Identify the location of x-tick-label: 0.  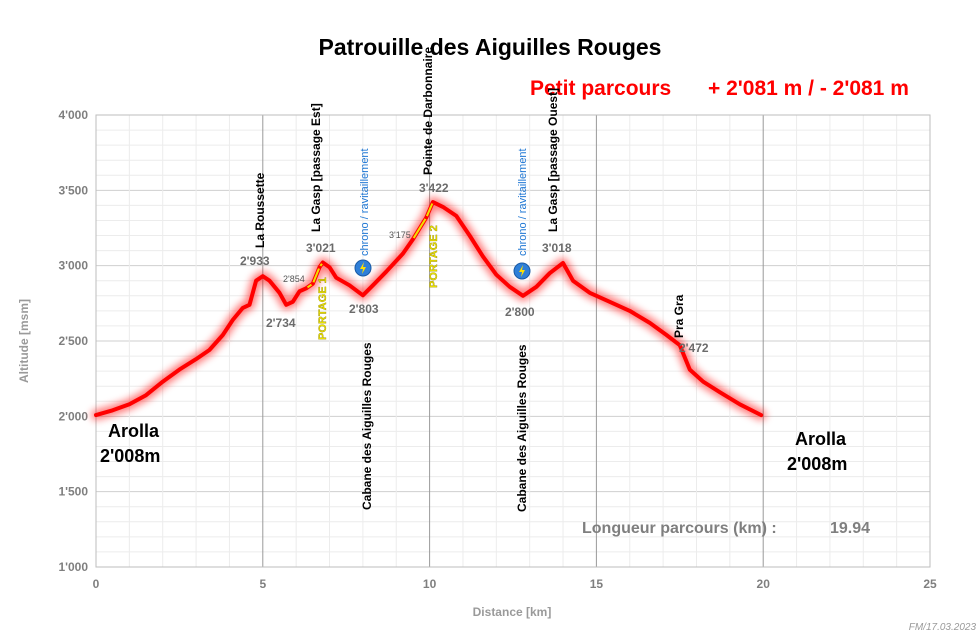
(96, 584).